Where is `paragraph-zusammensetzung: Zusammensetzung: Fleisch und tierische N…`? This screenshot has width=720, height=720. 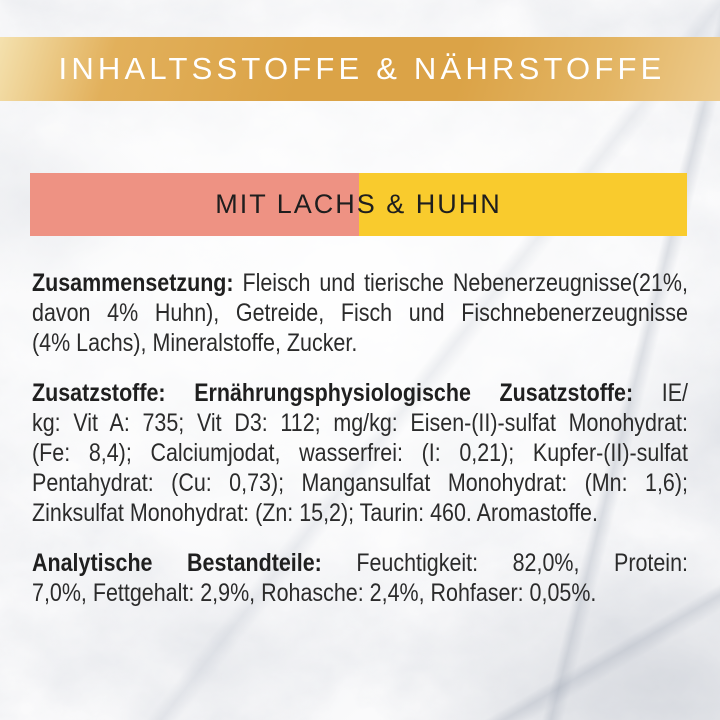 paragraph-zusammensetzung: Zusammensetzung: Fleisch und tierische N… is located at coordinates (360, 313).